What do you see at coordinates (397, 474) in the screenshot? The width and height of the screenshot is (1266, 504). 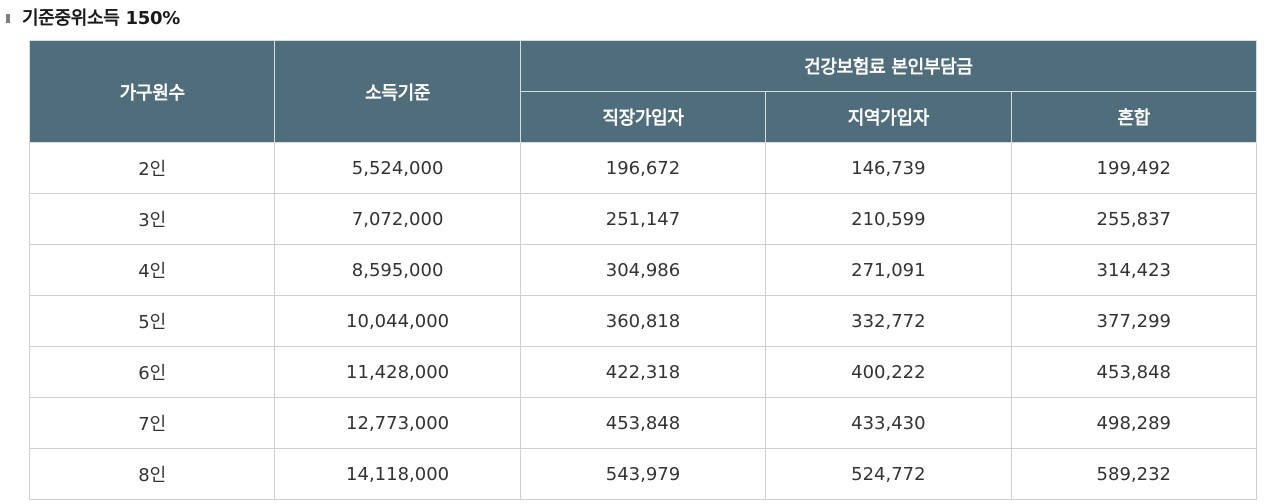 I see `cell-income-standard: 14,118,000` at bounding box center [397, 474].